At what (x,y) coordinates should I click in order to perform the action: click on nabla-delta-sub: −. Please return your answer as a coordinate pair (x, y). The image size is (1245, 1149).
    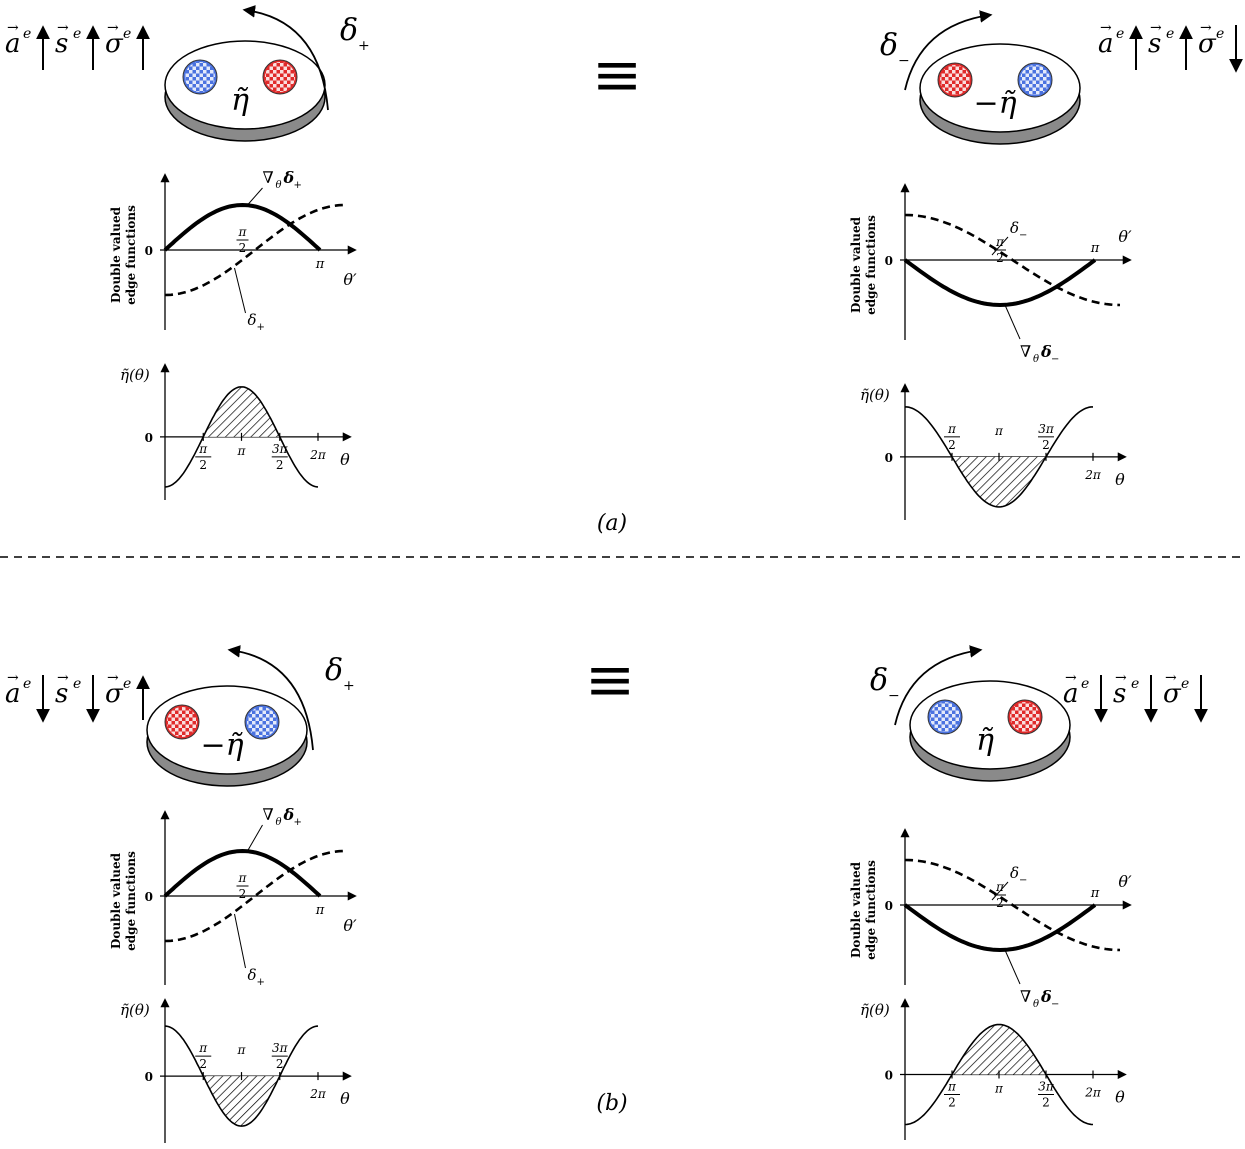
    Looking at the image, I should click on (1055, 359).